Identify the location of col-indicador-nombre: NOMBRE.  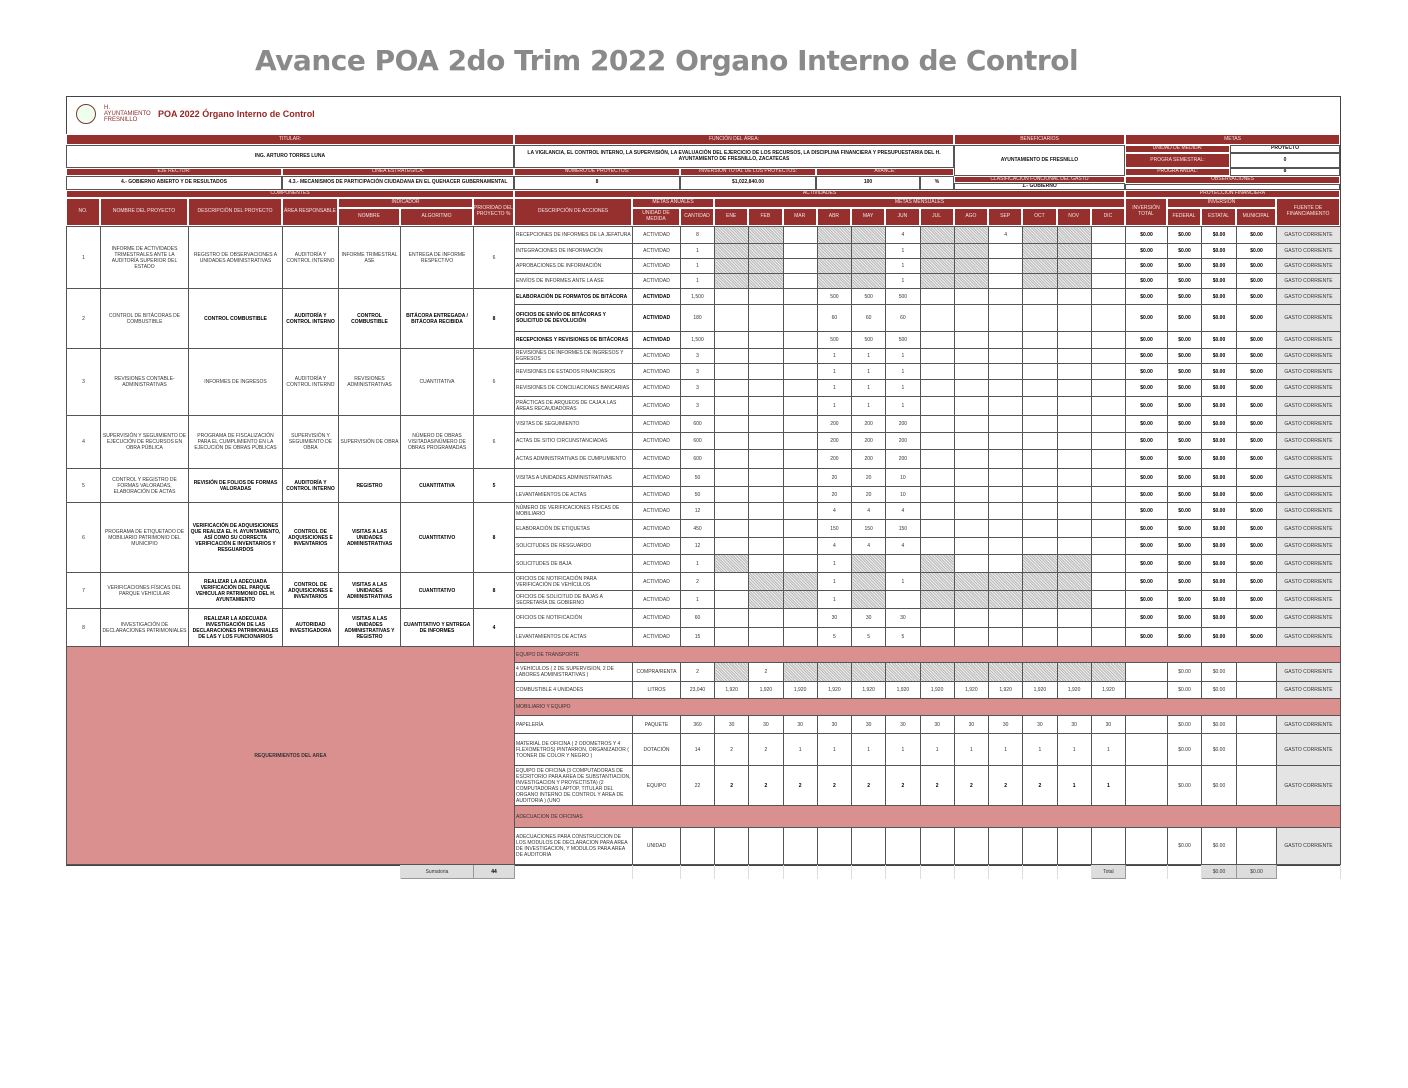
(369, 217).